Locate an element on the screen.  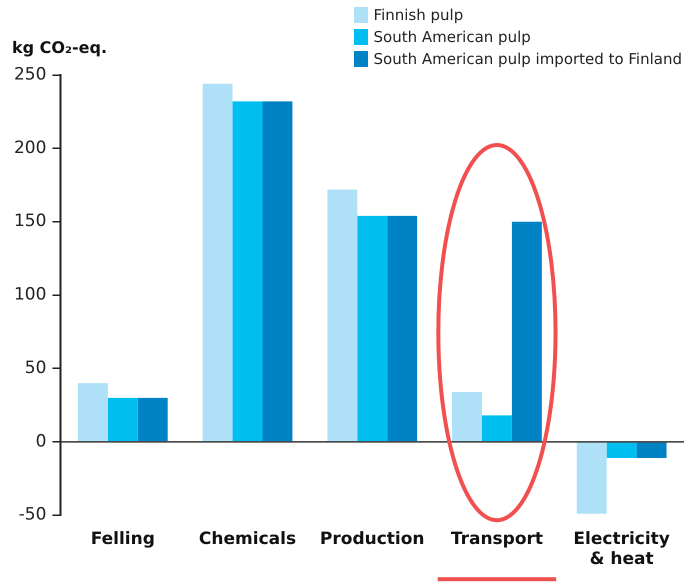
x-tick-label: Electricity & heat is located at coordinates (621, 549).